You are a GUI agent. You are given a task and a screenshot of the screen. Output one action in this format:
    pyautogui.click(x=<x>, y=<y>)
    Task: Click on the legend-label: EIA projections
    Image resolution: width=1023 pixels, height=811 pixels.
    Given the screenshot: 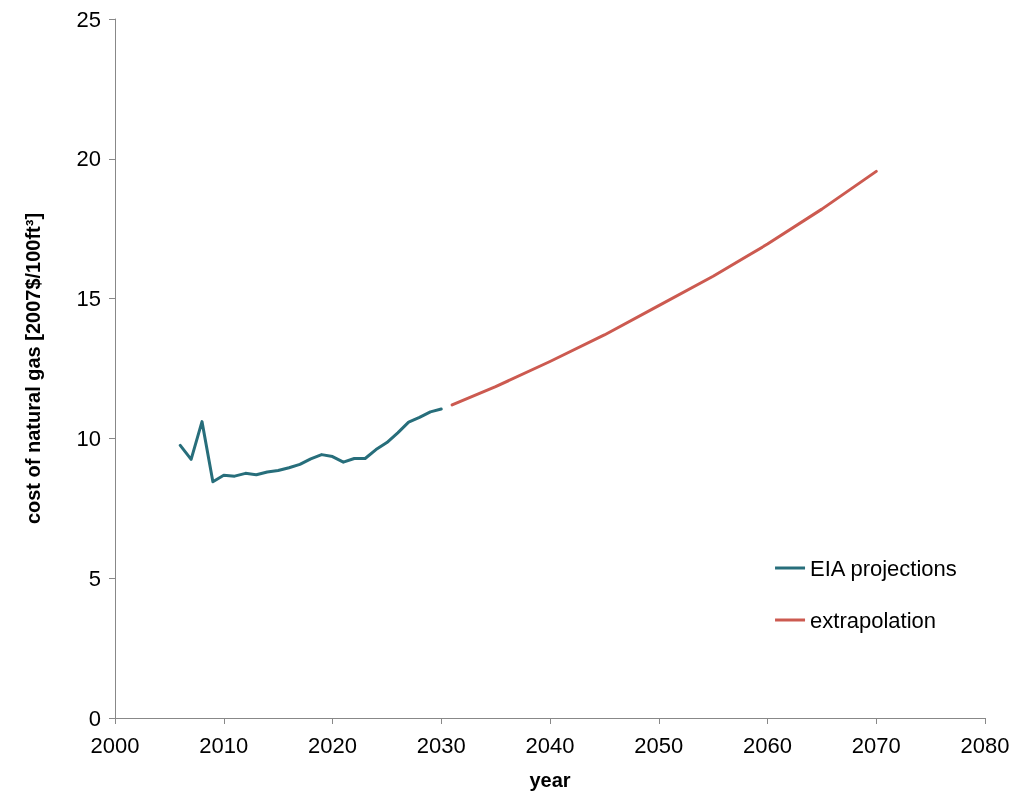 What is the action you would take?
    pyautogui.click(x=883, y=568)
    